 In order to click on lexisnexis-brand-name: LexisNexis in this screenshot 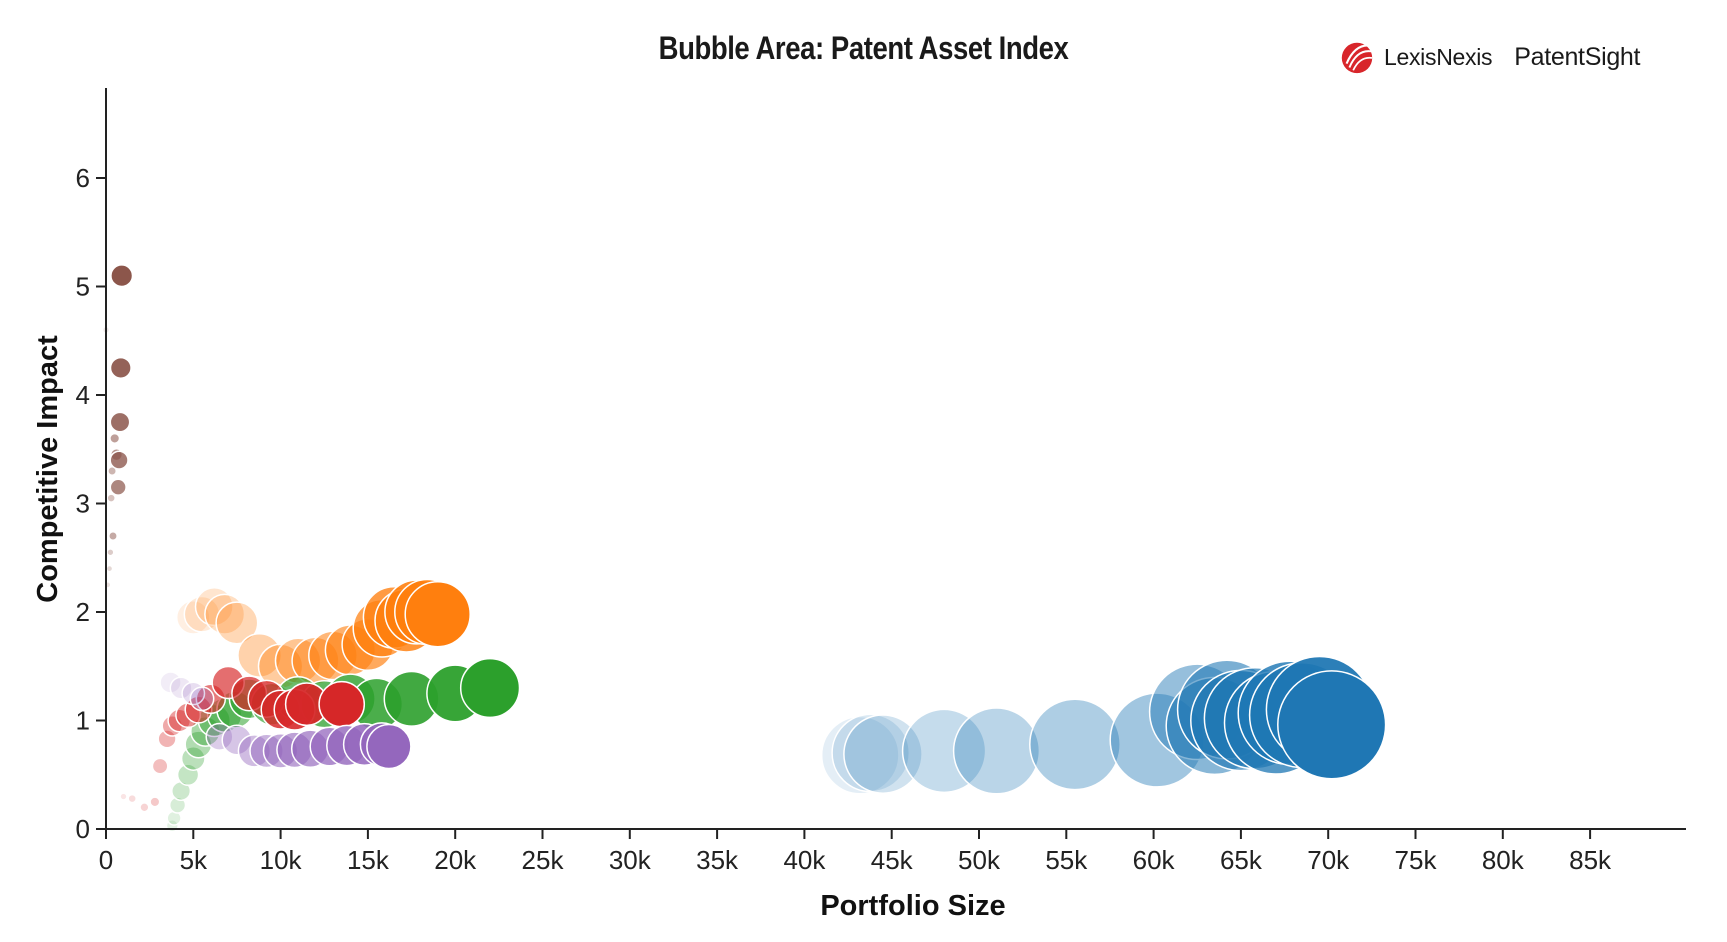, I will do `click(1438, 56)`.